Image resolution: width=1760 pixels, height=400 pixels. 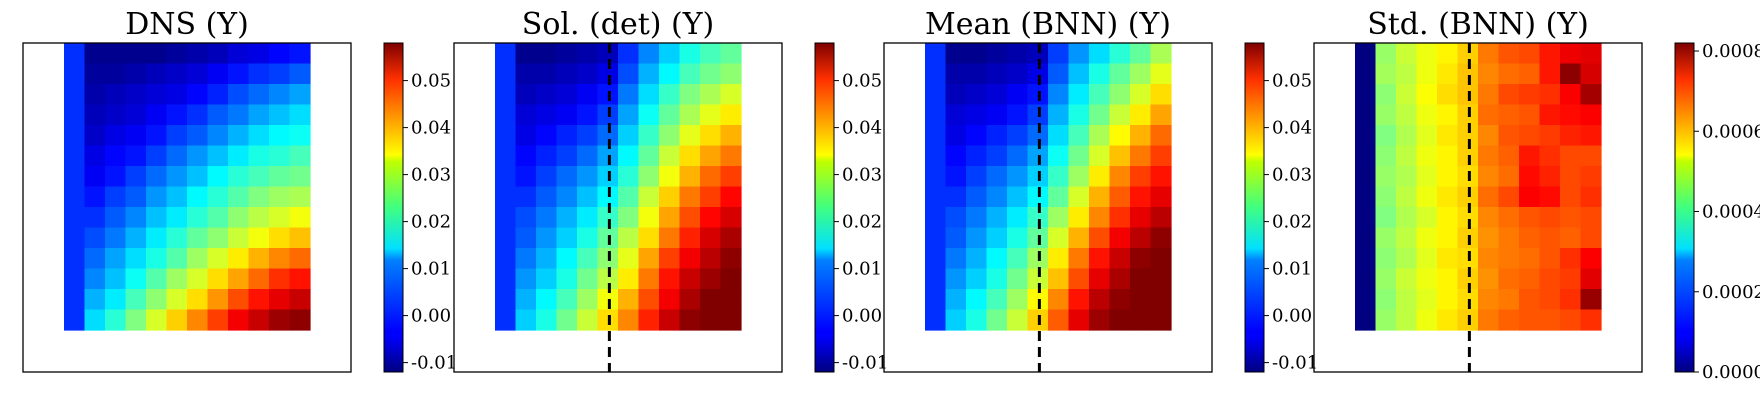 I want to click on colorbar-tick-label: 0.02, so click(x=862, y=222).